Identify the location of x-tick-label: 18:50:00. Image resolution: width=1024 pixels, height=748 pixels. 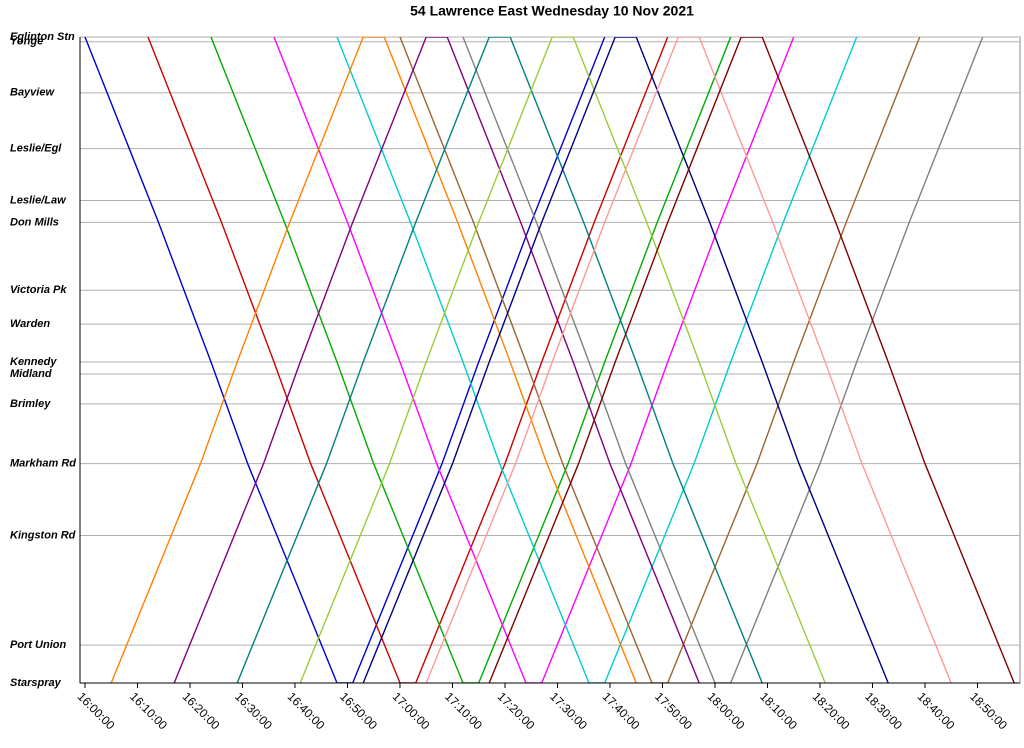
(988, 710).